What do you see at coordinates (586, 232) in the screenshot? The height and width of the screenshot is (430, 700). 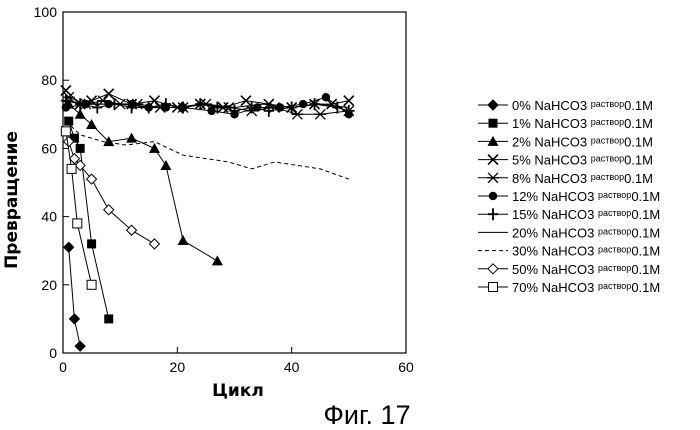 I see `legend-label: 20% NaHCO3 раствор0.1M` at bounding box center [586, 232].